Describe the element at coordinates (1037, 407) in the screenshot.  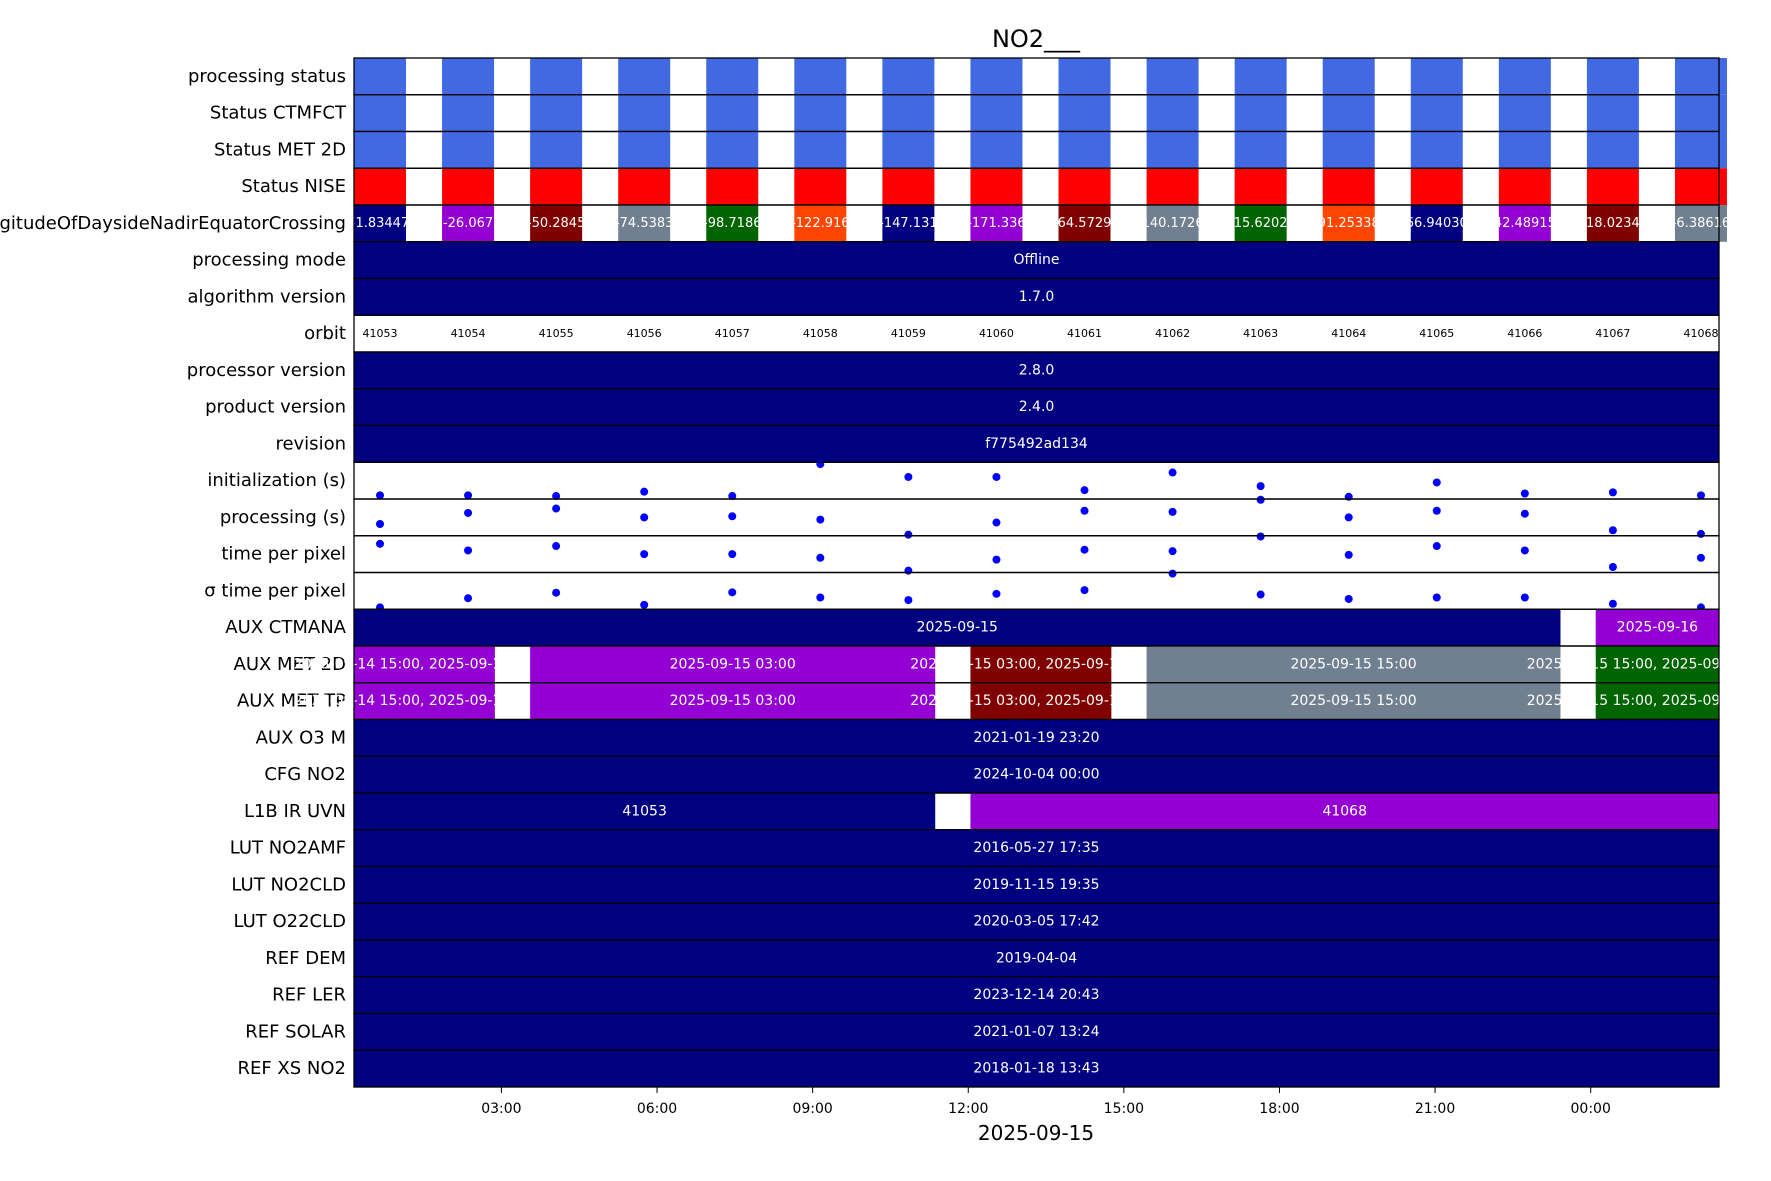
I see `value-label: 2.4.0` at that location.